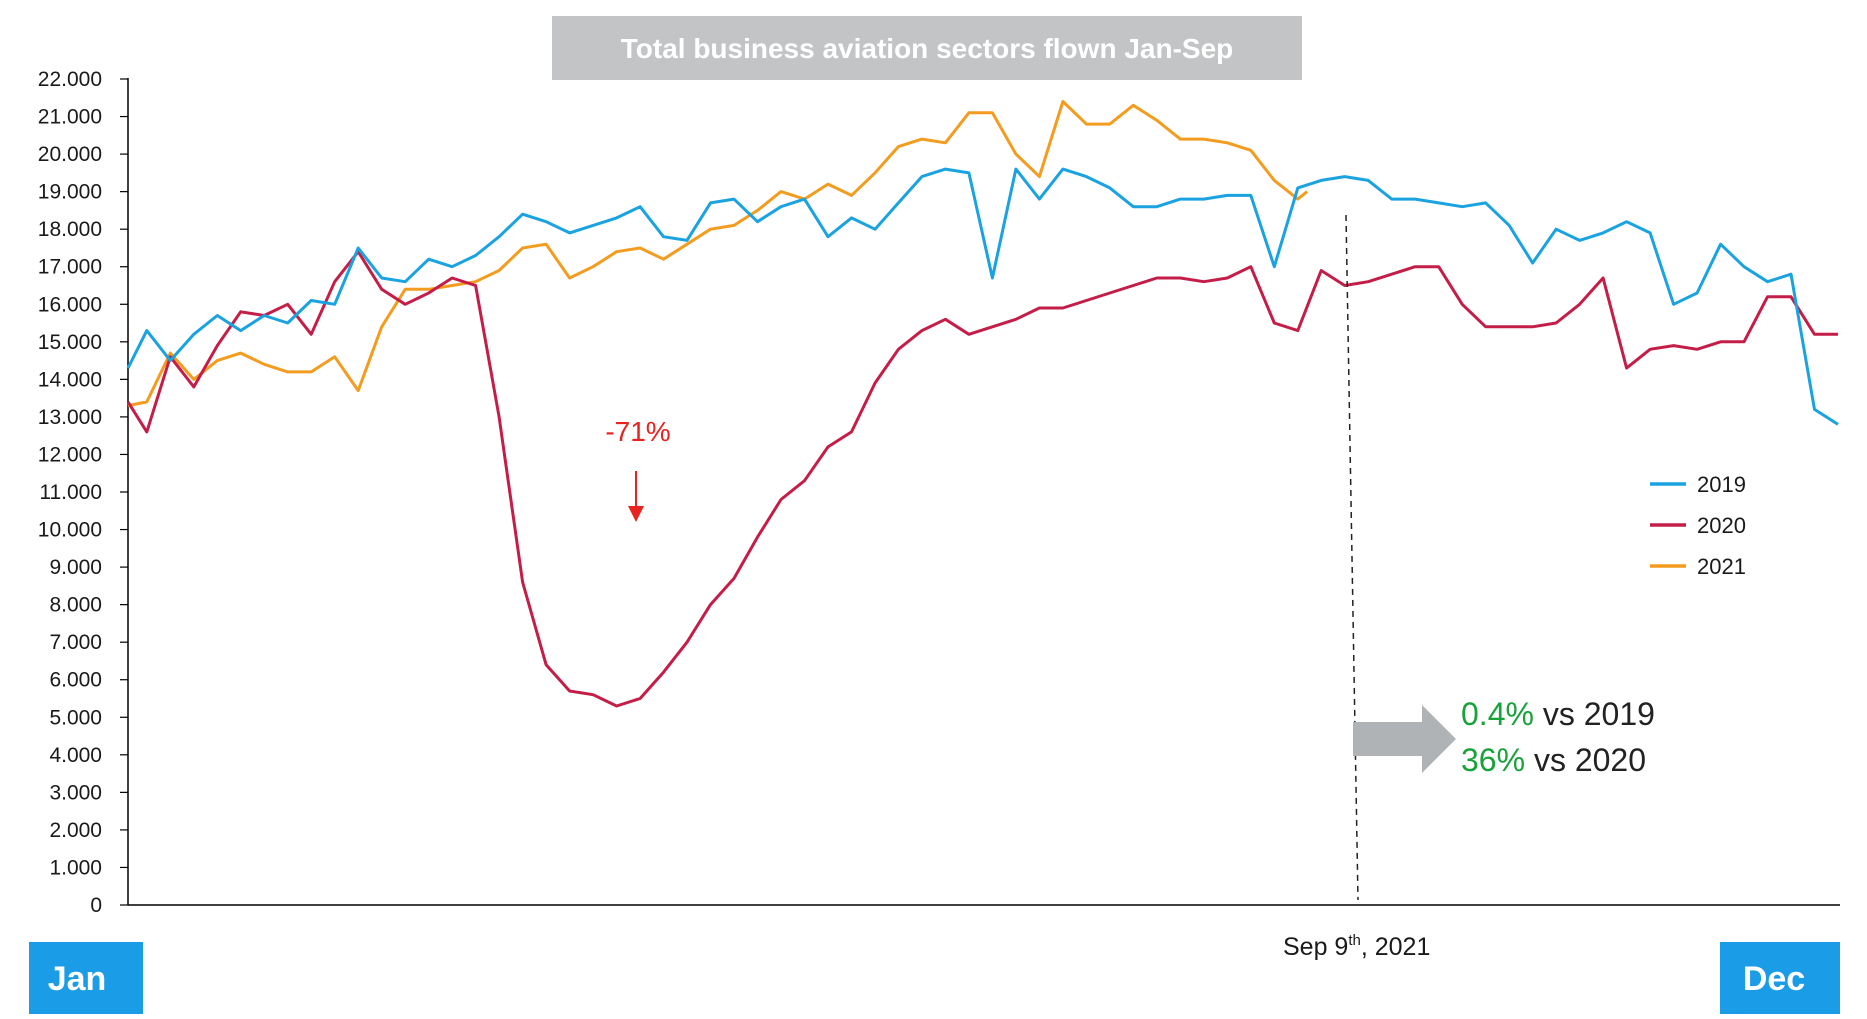  What do you see at coordinates (70, 379) in the screenshot?
I see `y-tick-label: 14.000` at bounding box center [70, 379].